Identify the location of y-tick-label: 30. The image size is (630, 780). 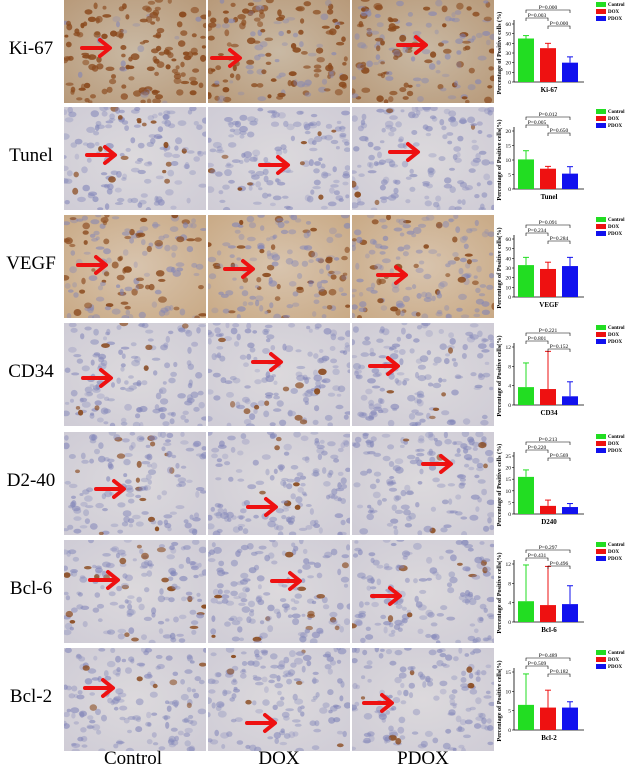
(509, 54).